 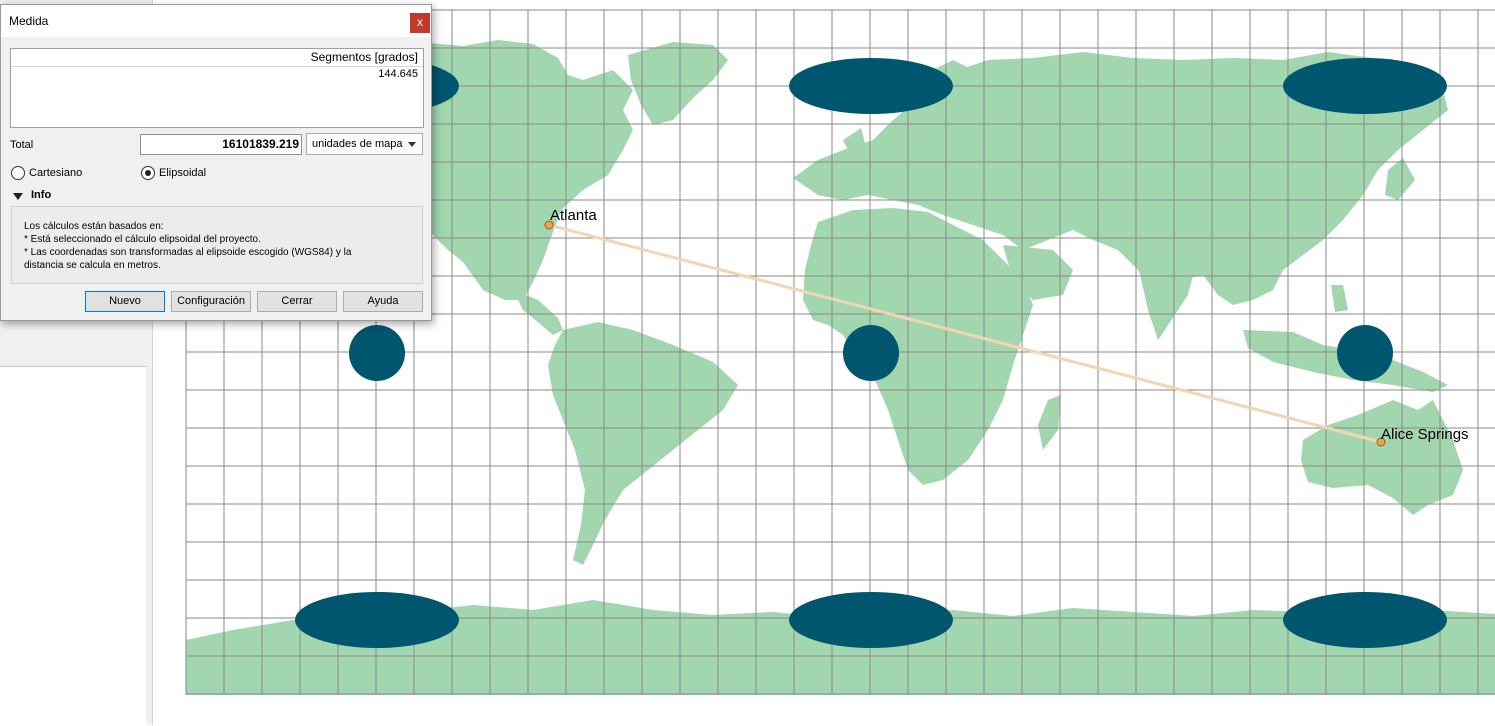 I want to click on label-alice-springs: Alice Springs, so click(x=1425, y=434).